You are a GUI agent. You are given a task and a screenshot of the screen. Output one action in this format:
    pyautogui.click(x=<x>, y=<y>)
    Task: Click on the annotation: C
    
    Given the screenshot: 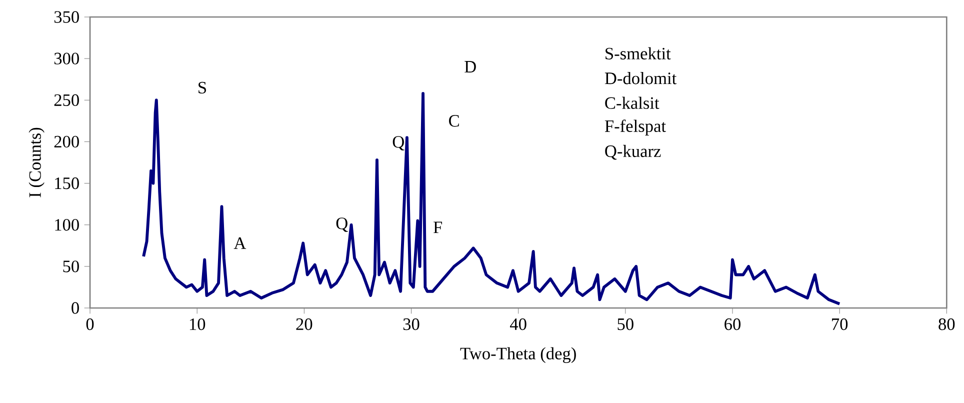 What is the action you would take?
    pyautogui.click(x=454, y=121)
    